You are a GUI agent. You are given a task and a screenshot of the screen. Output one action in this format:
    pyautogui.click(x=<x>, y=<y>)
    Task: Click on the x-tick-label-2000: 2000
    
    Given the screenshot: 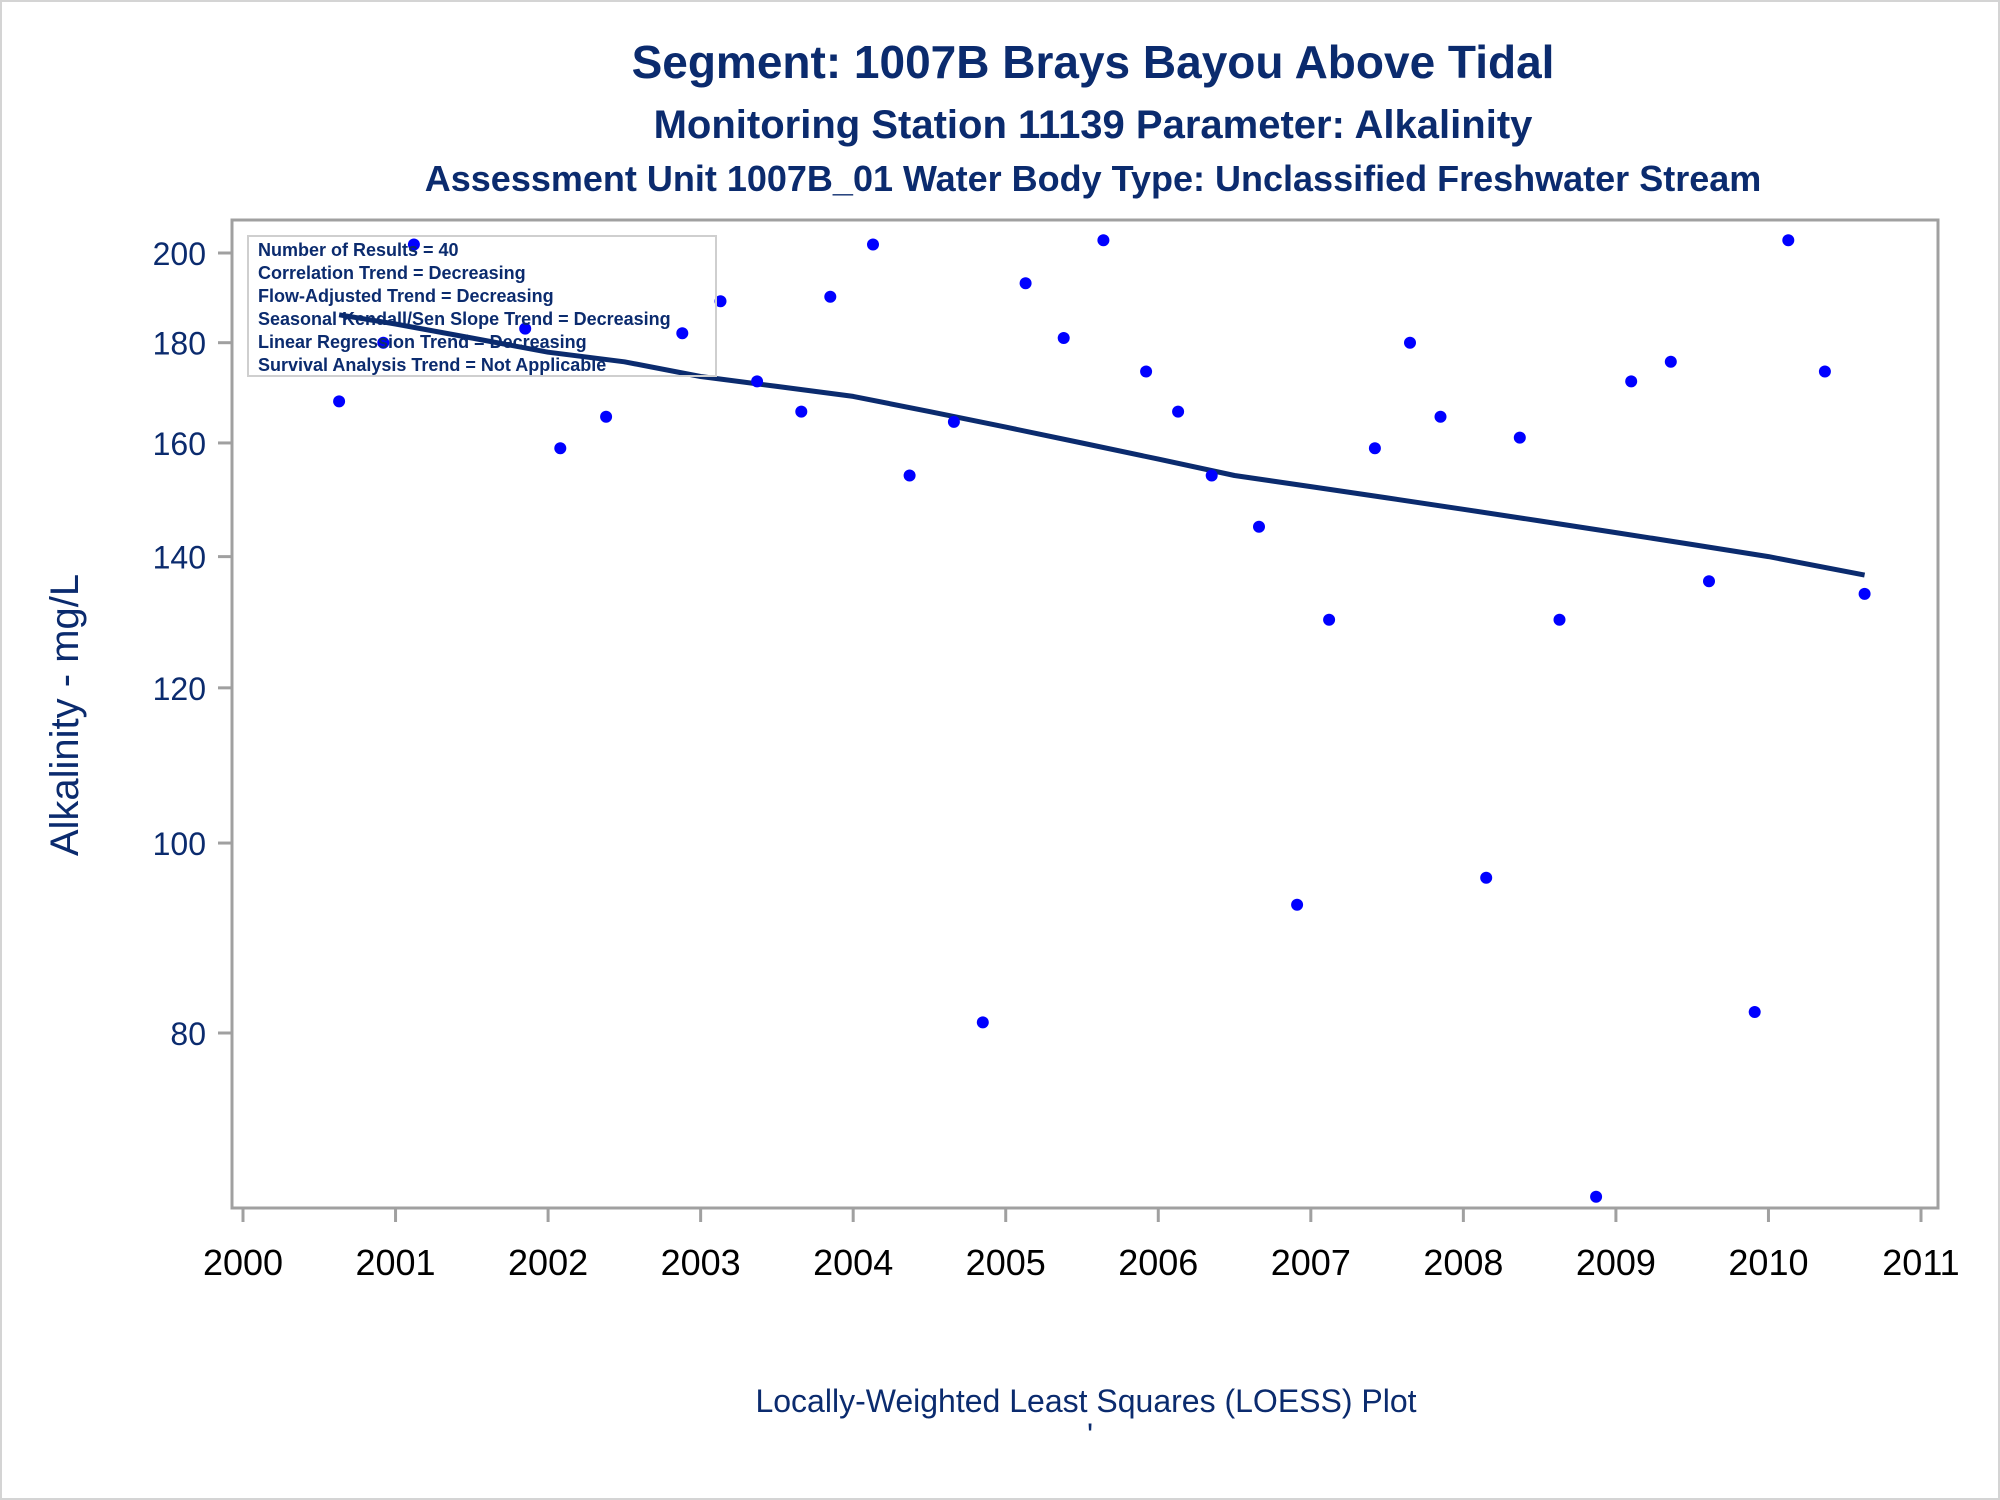 What is the action you would take?
    pyautogui.click(x=243, y=1262)
    